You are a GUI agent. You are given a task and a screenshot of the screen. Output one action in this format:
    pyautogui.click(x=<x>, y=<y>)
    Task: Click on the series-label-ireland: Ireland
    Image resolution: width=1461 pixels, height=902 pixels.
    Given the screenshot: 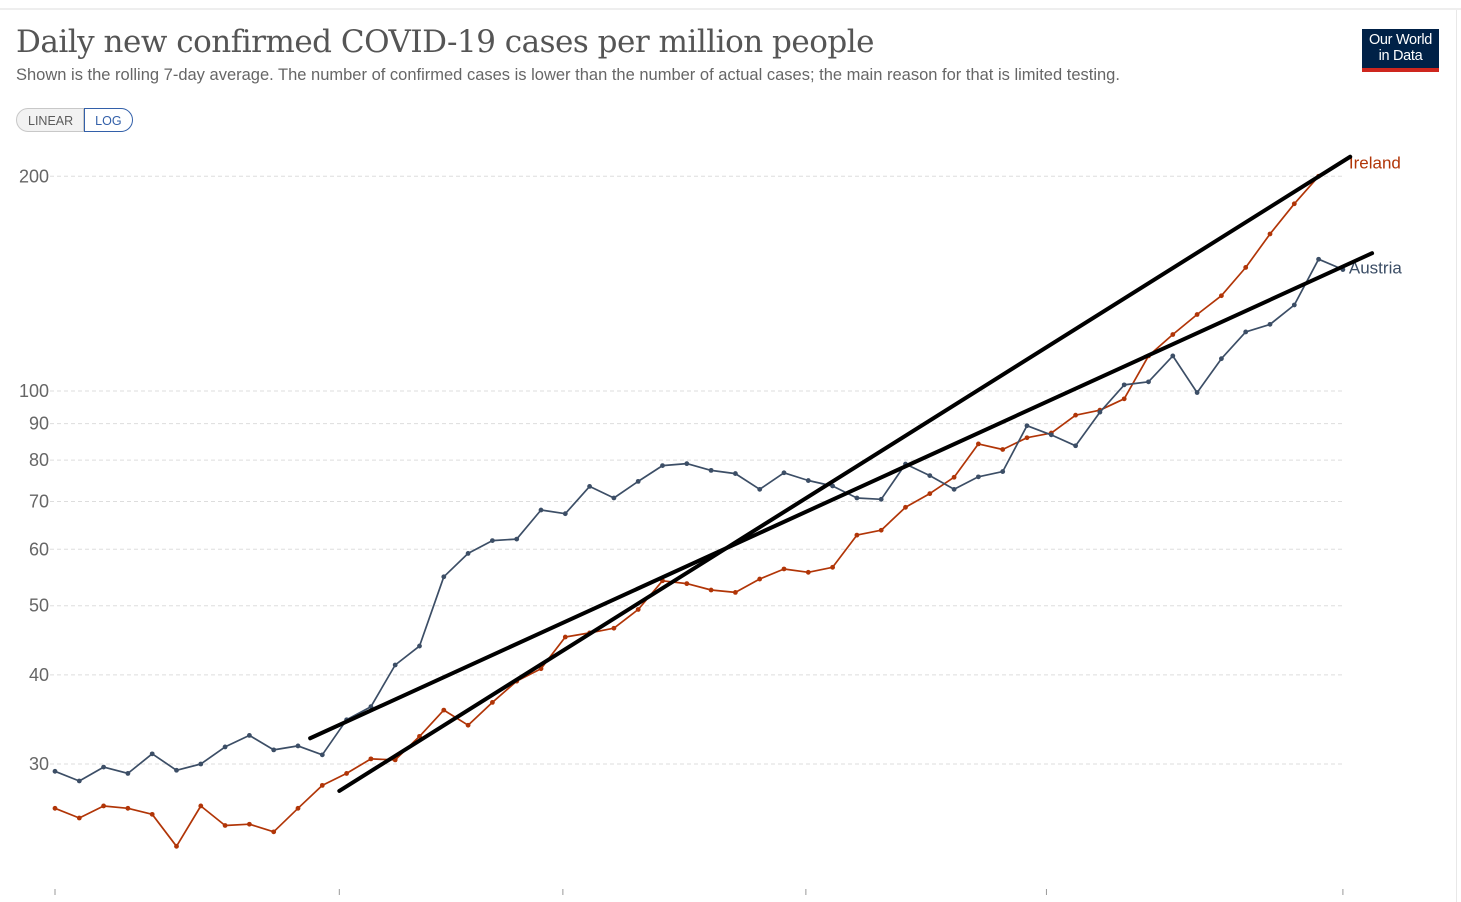 What is the action you would take?
    pyautogui.click(x=1375, y=162)
    